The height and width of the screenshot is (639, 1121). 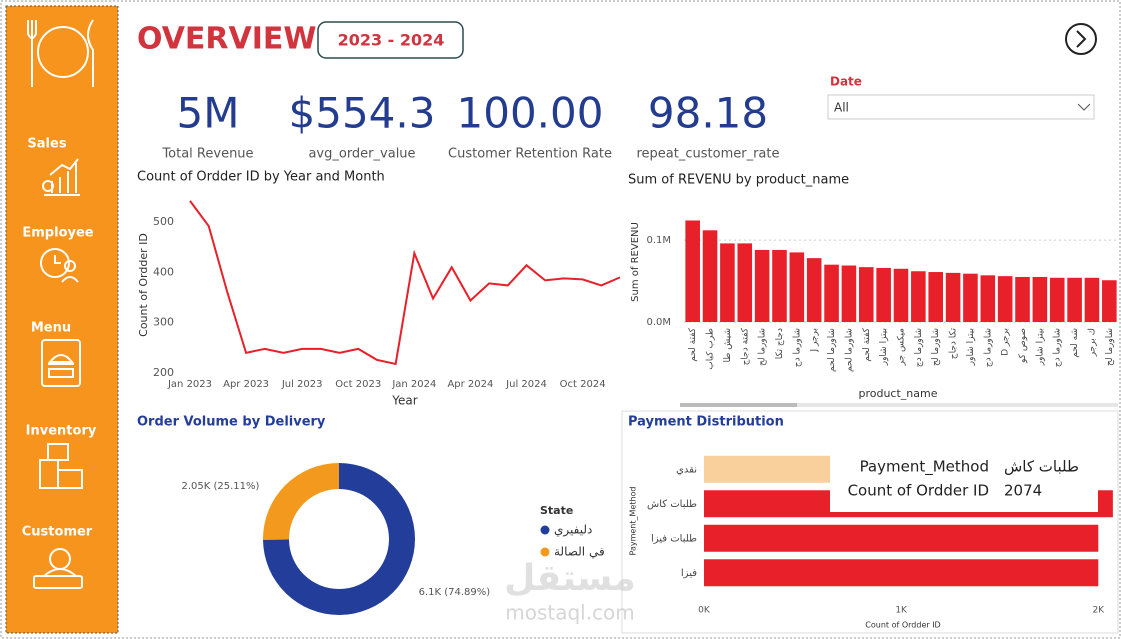 What do you see at coordinates (339, 539) in the screenshot?
I see `donut-slice` at bounding box center [339, 539].